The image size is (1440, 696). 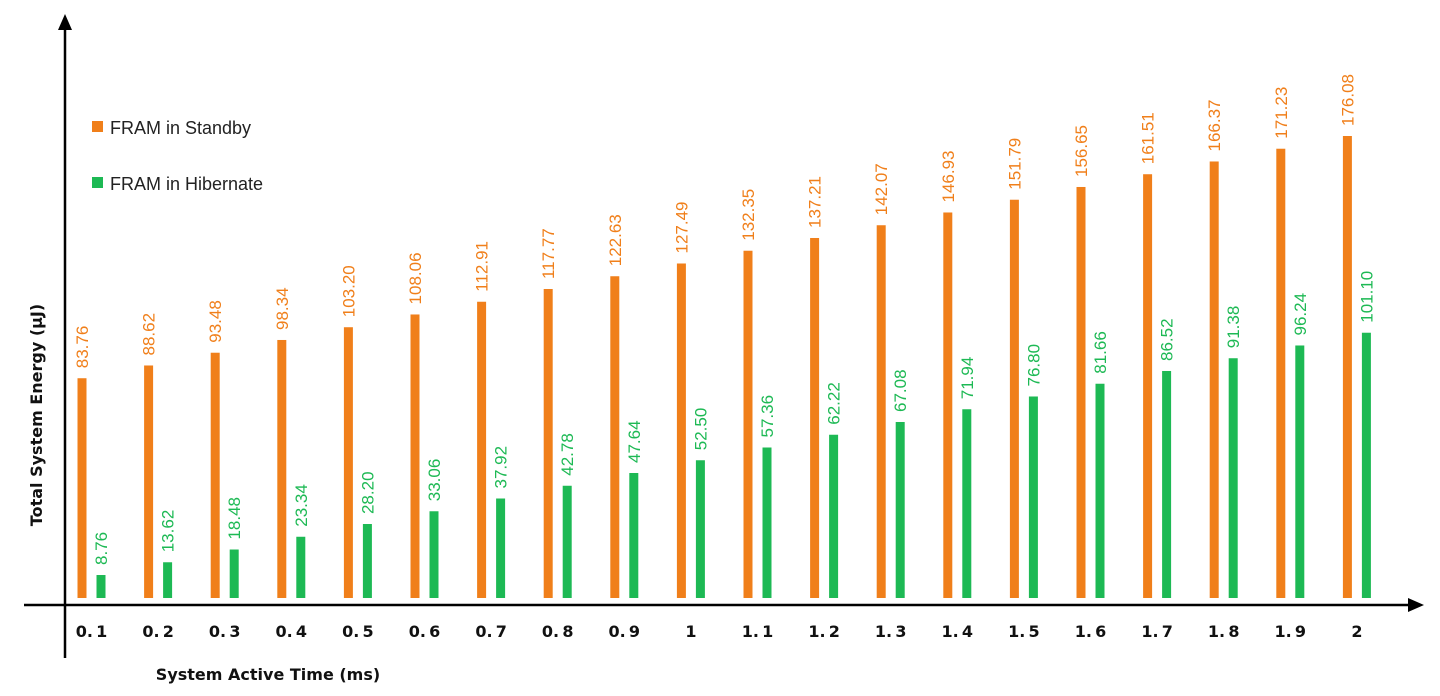 I want to click on value-label-standby-0.5: 103.20, so click(x=348, y=291).